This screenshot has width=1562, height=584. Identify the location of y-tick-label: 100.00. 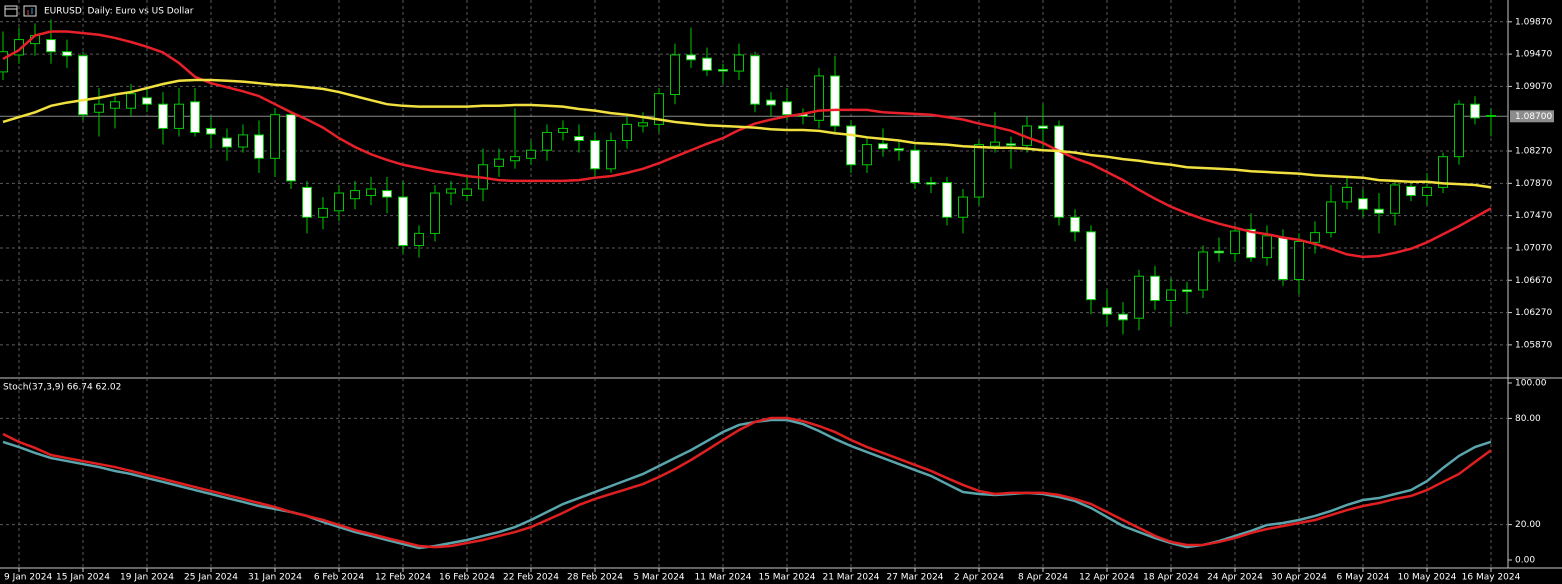
(1531, 384).